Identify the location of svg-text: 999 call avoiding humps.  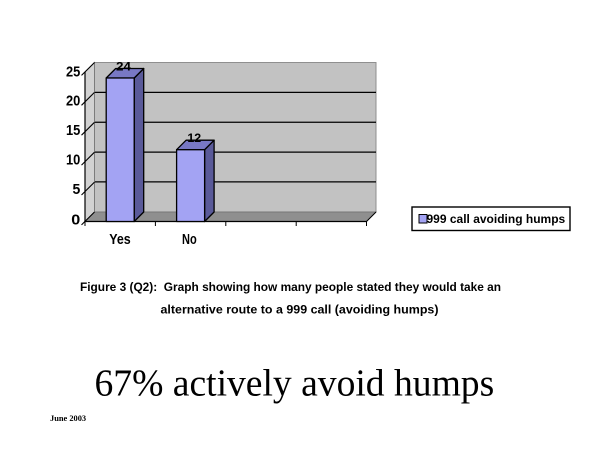
(496, 219).